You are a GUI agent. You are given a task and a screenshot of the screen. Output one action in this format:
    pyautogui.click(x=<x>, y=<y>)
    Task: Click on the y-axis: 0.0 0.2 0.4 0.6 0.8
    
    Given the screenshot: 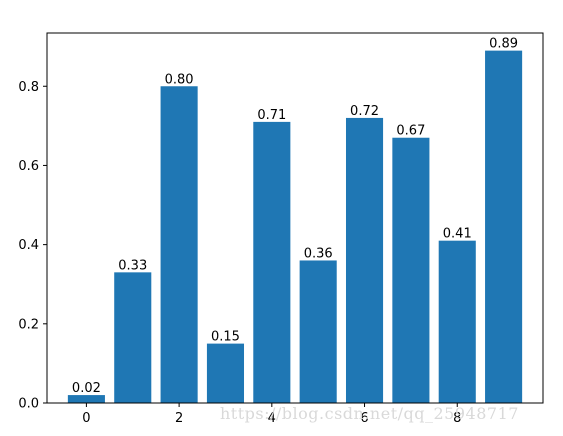 What is the action you would take?
    pyautogui.click(x=32, y=246)
    